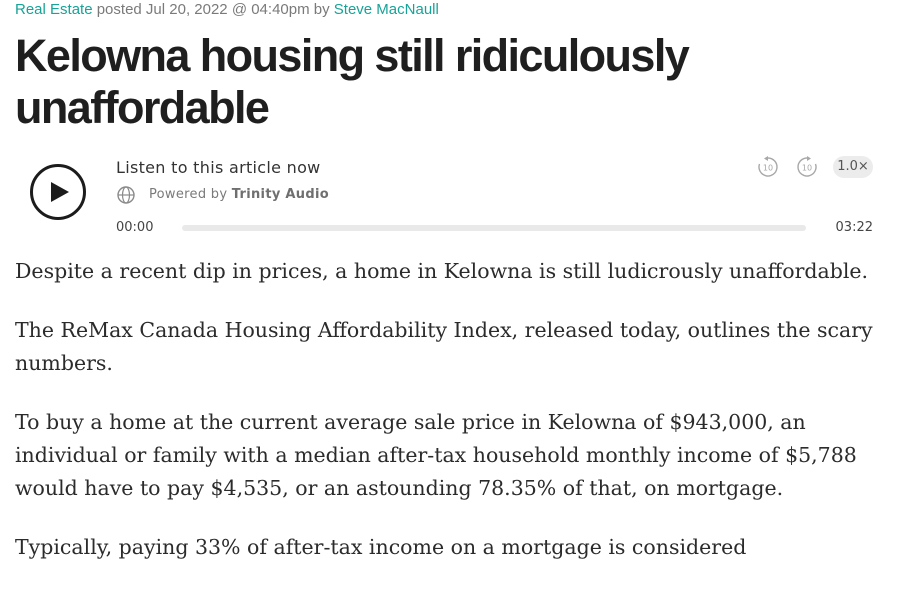 This screenshot has height=600, width=900. Describe the element at coordinates (280, 194) in the screenshot. I see `trinity-audio-link: Trinity Audio` at that location.